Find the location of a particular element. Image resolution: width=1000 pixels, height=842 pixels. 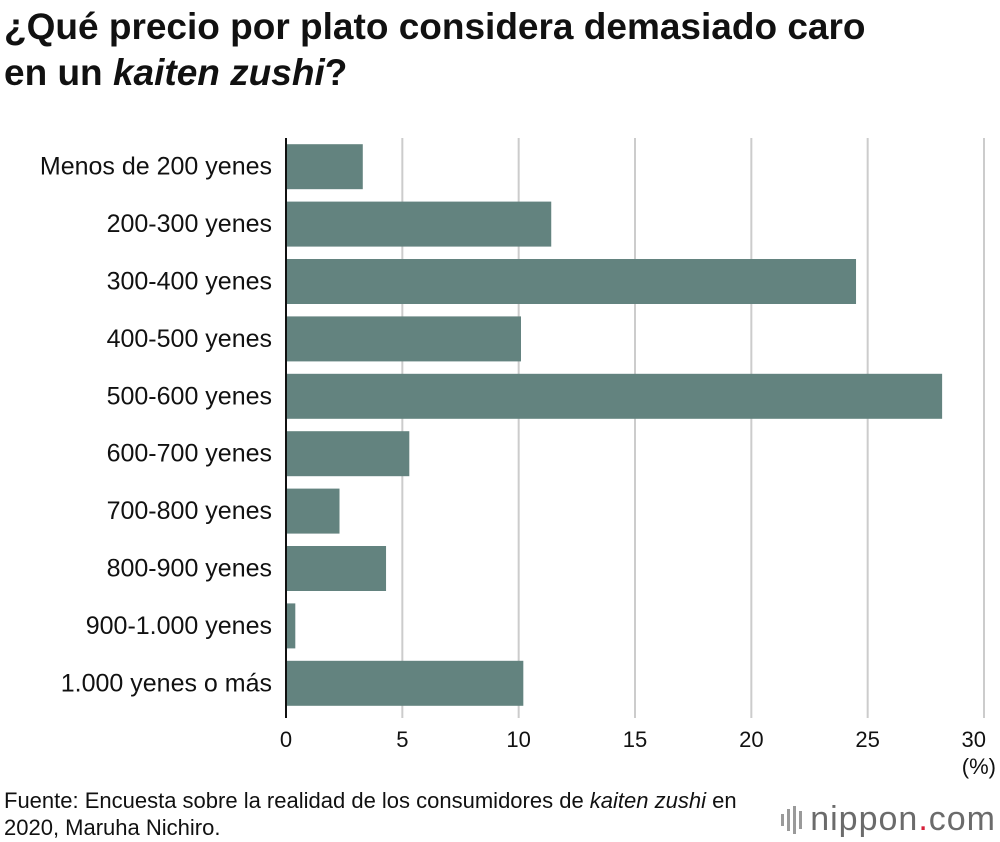

category-label: 500-600 yenes is located at coordinates (189, 396).